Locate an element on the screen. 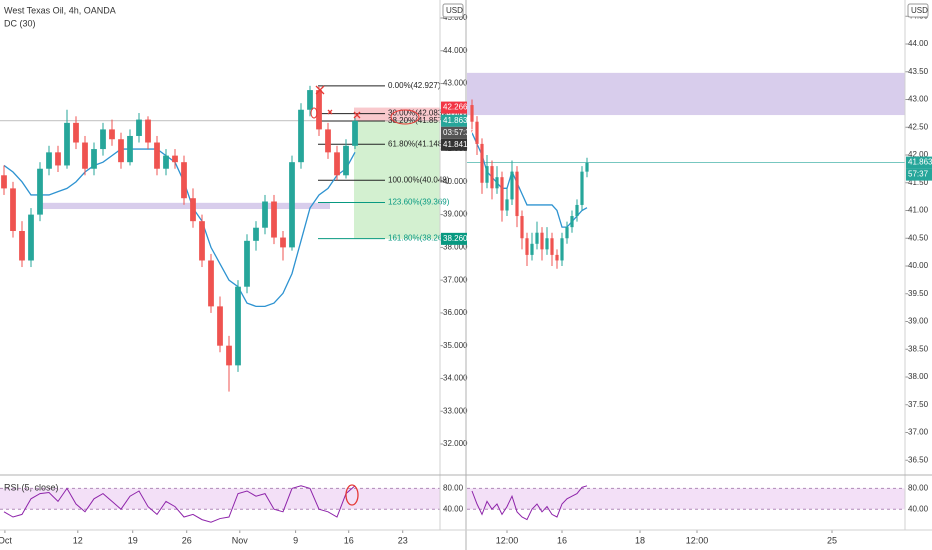 This screenshot has height=550, width=932. x-tick-label: 12:00 is located at coordinates (507, 540).